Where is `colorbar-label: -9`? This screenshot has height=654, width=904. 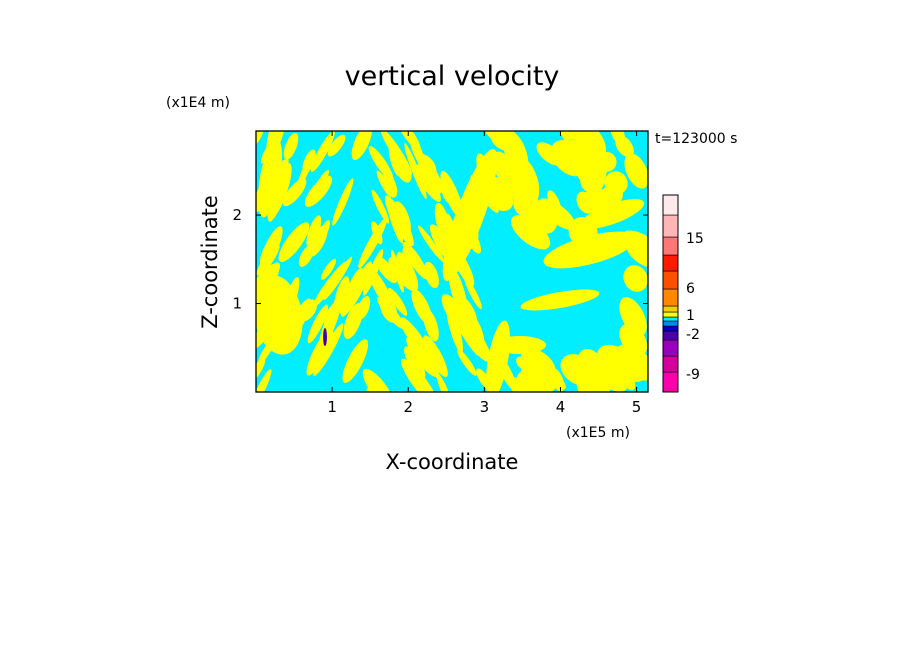
colorbar-label: -9 is located at coordinates (693, 375).